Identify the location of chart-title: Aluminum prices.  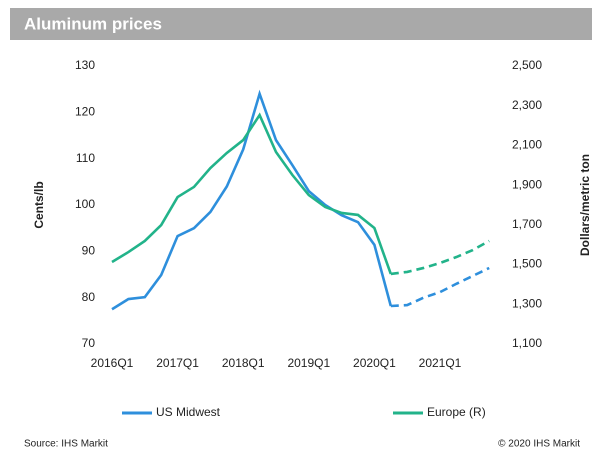
(93, 23).